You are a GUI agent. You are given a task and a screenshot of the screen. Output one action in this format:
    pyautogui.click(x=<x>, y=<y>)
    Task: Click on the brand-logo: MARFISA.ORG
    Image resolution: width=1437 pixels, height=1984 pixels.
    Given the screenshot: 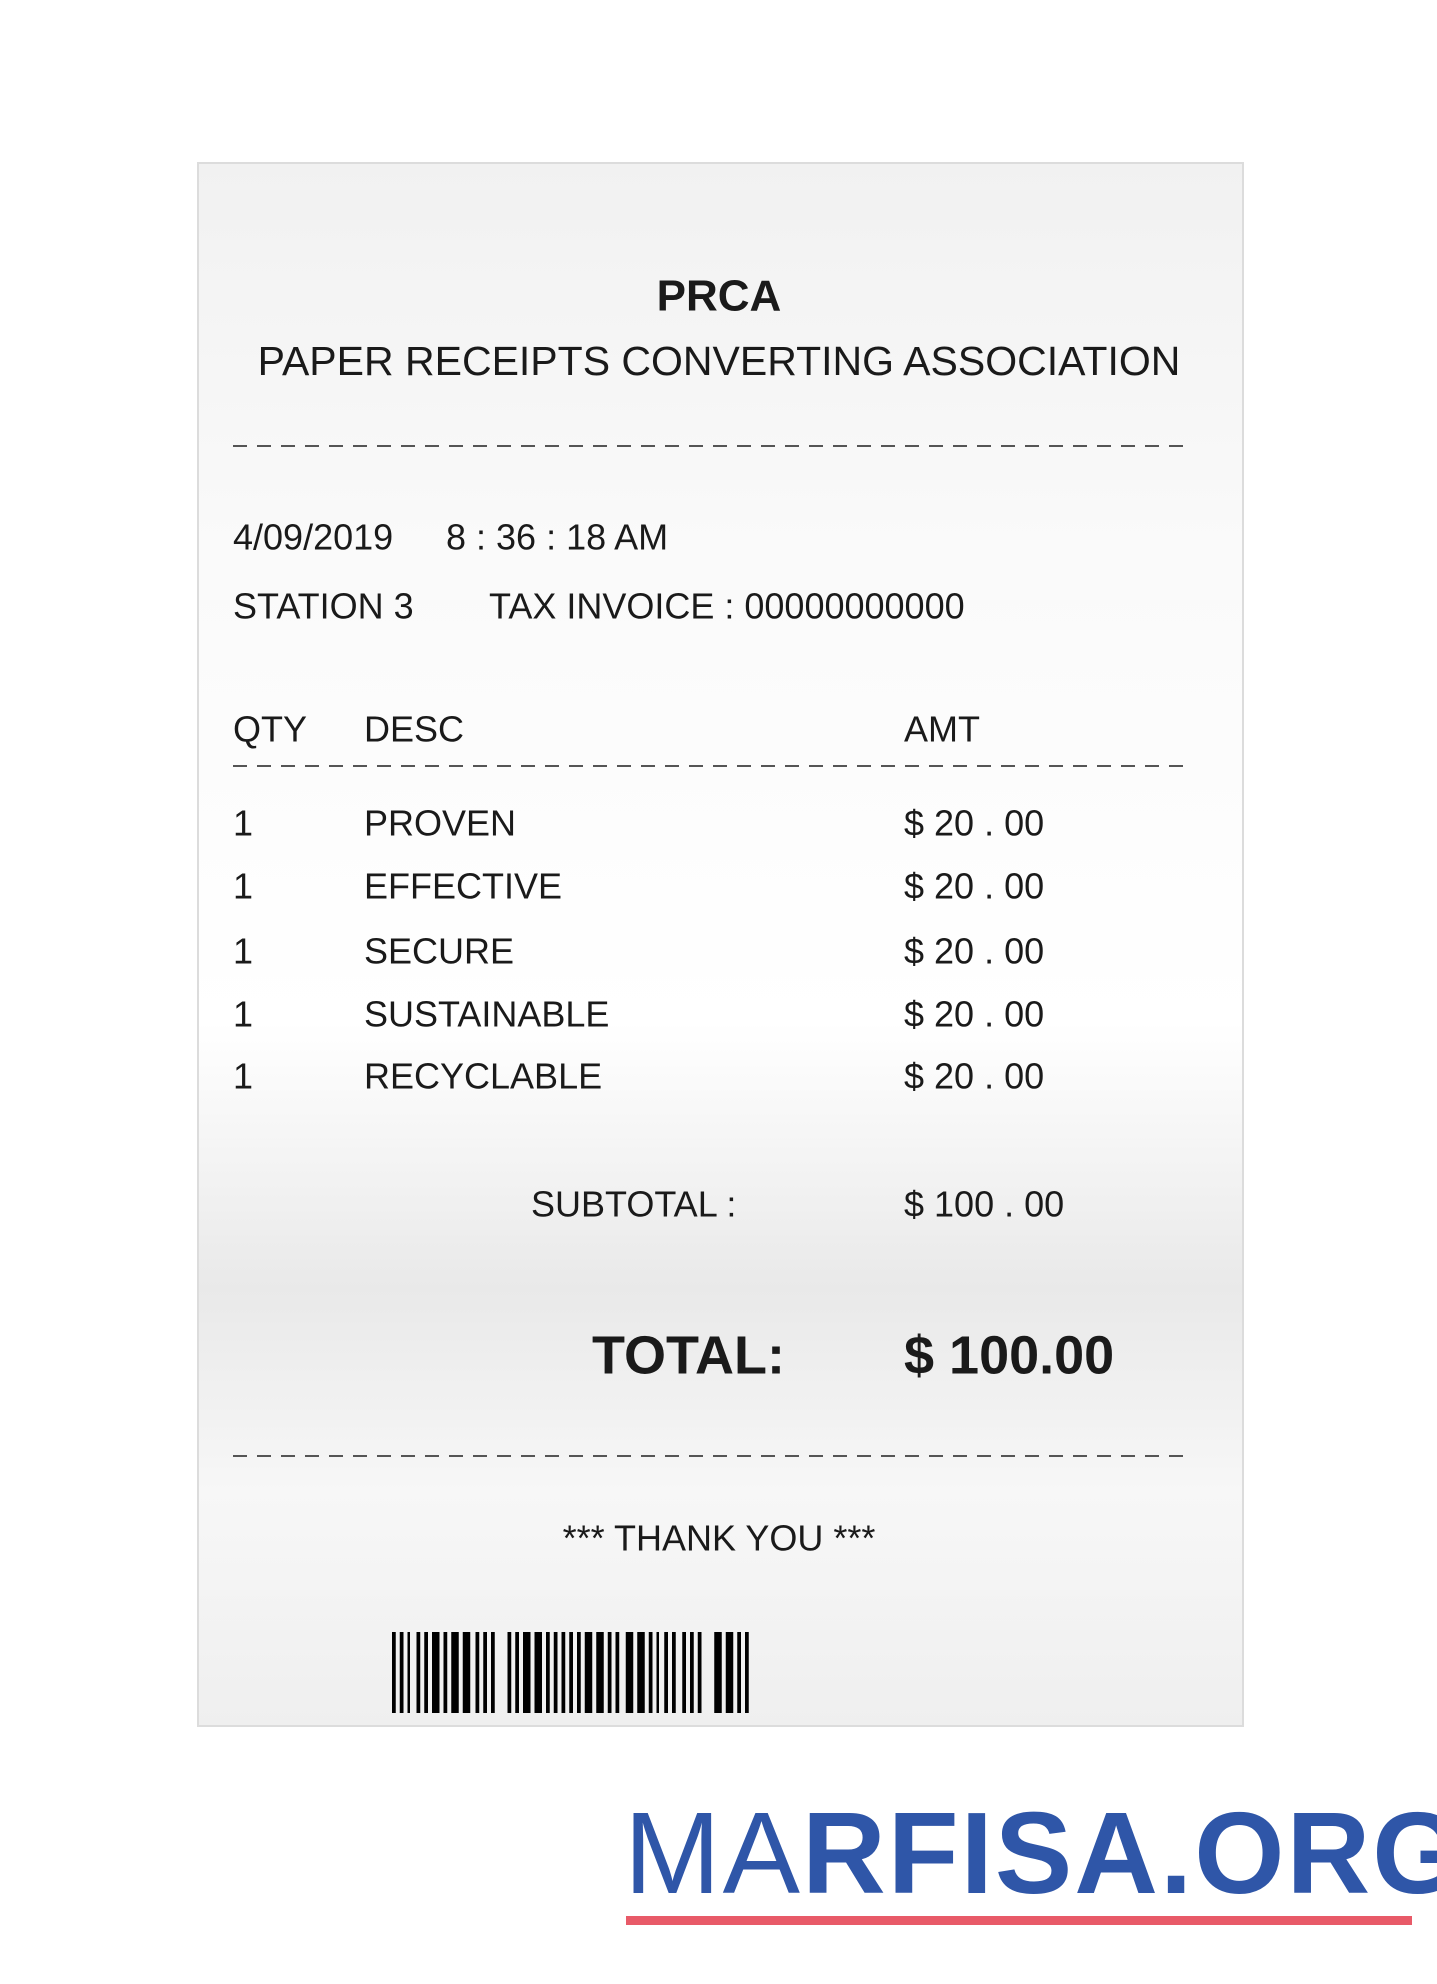 What is the action you would take?
    pyautogui.click(x=1030, y=1853)
    